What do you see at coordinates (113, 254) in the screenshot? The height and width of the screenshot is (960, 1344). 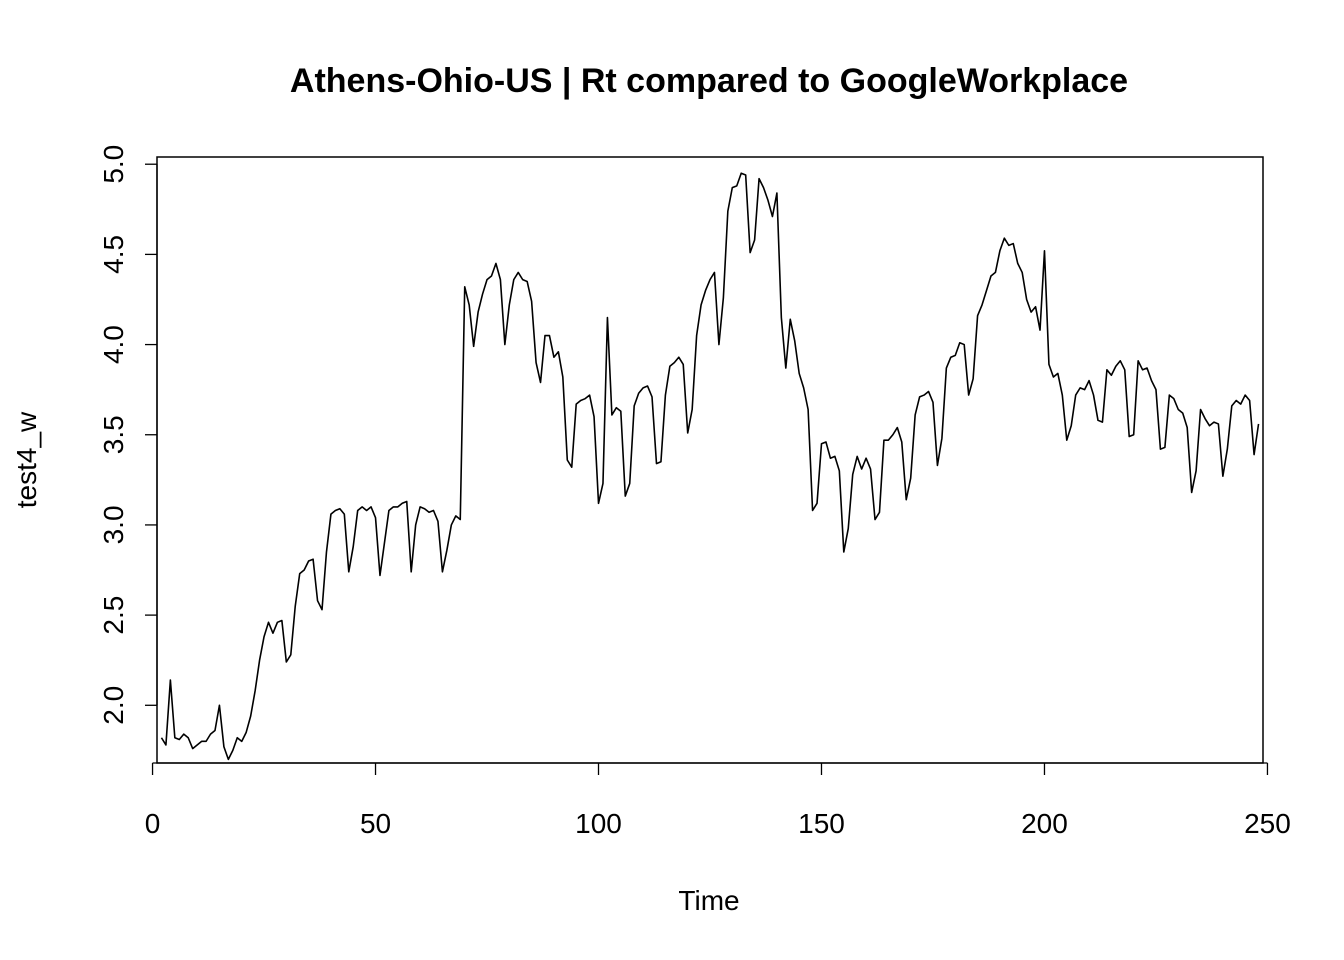 I see `y-tick-label: 4.5` at bounding box center [113, 254].